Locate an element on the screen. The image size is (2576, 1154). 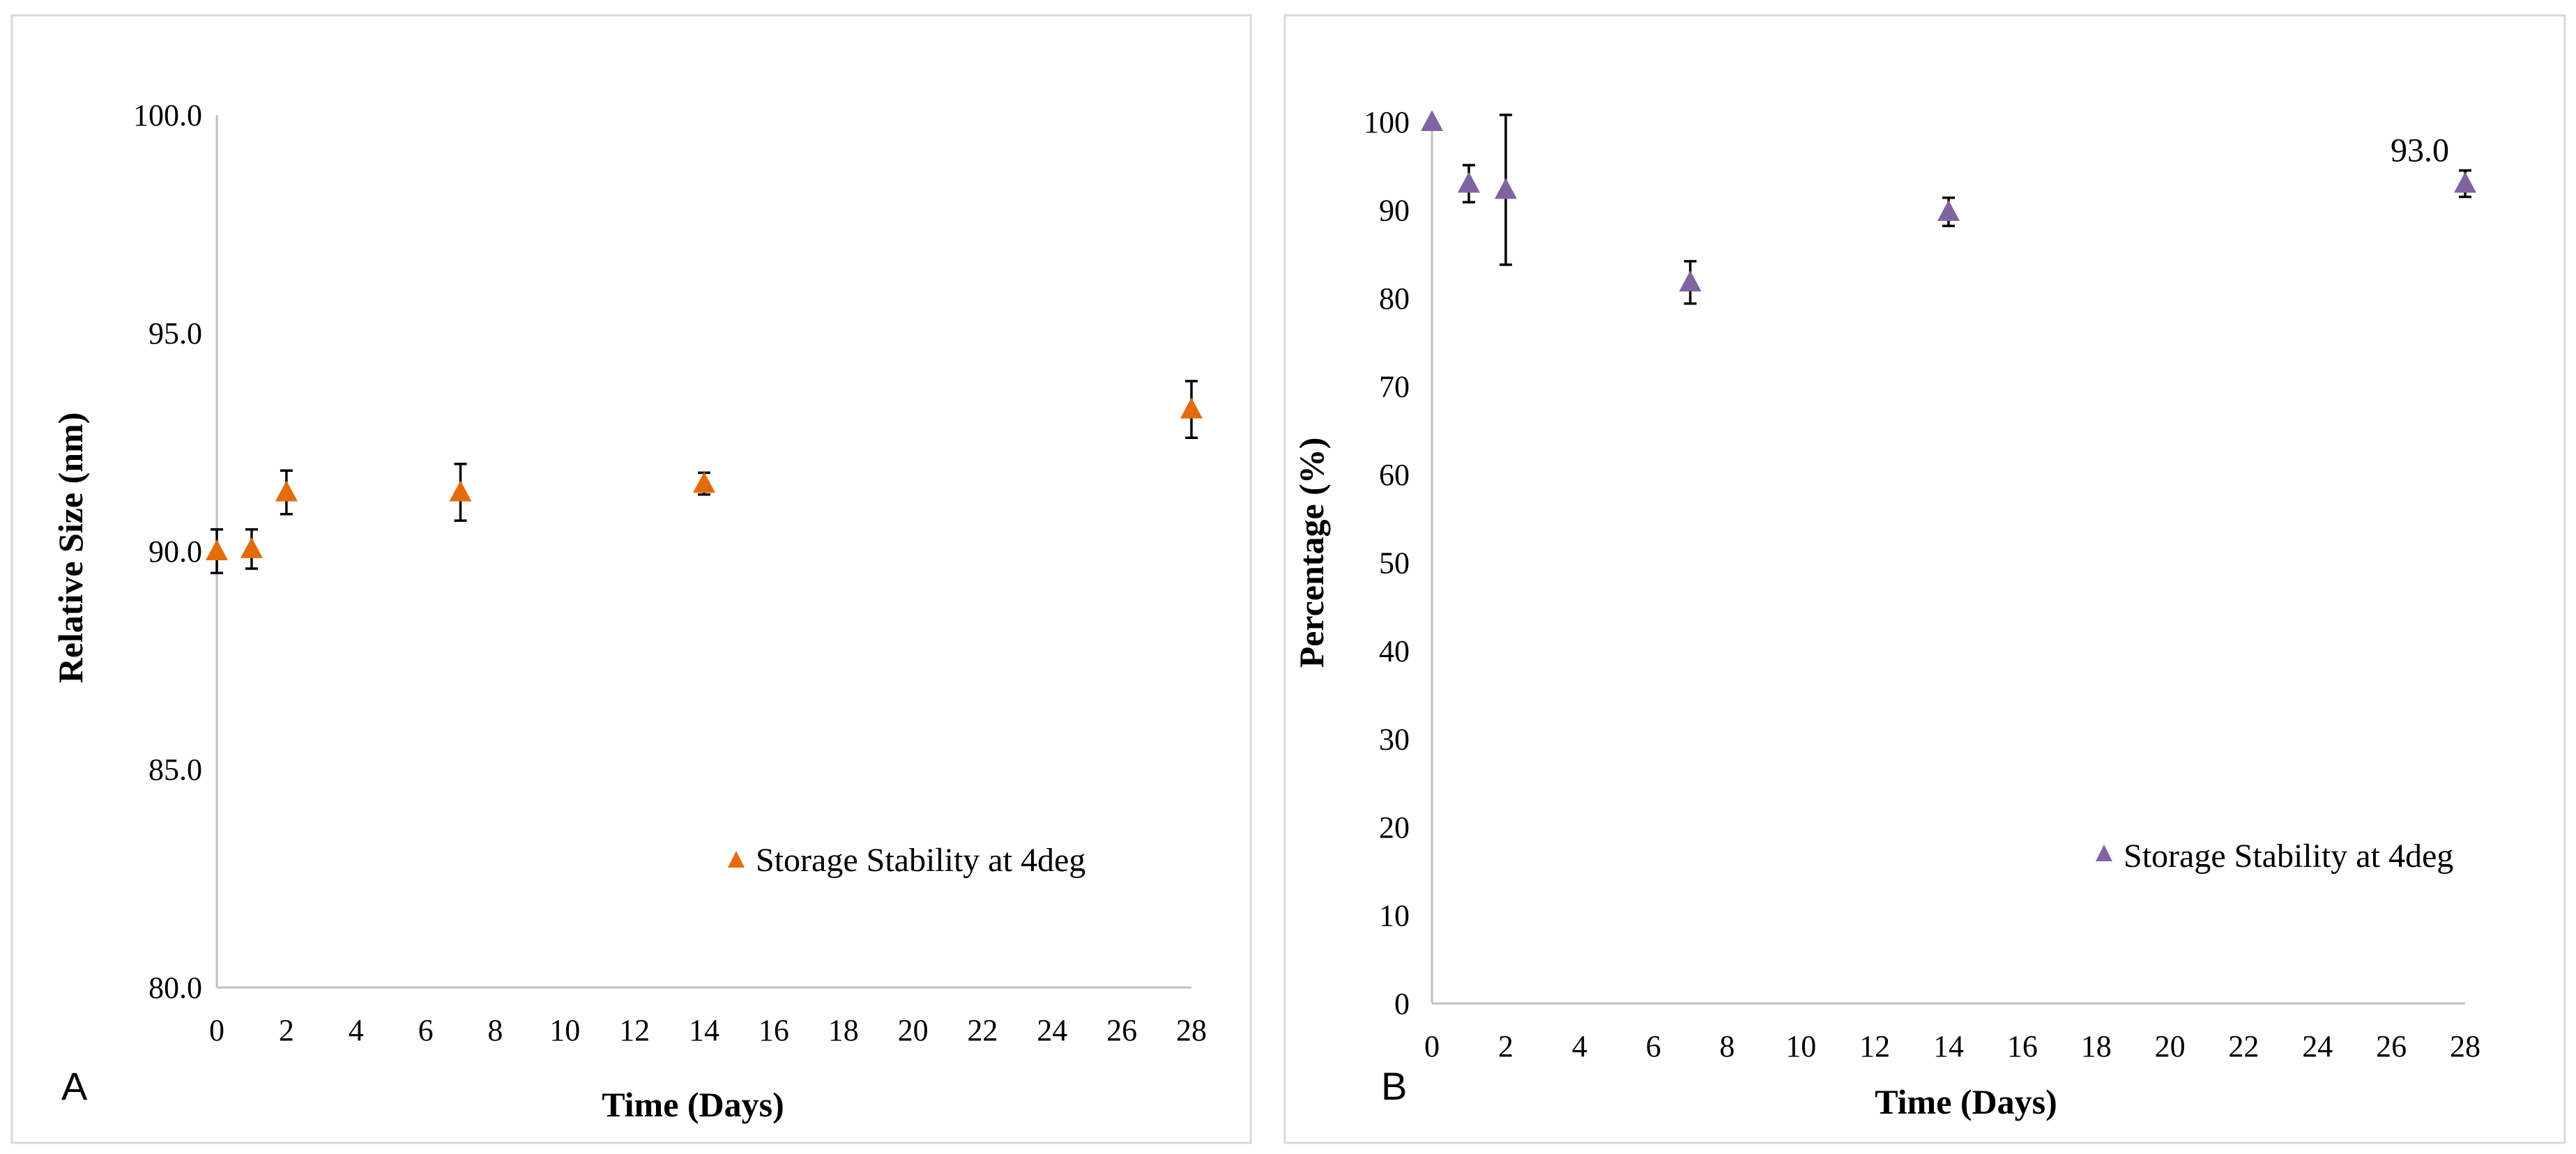
y-tick-label: 80 is located at coordinates (1395, 299).